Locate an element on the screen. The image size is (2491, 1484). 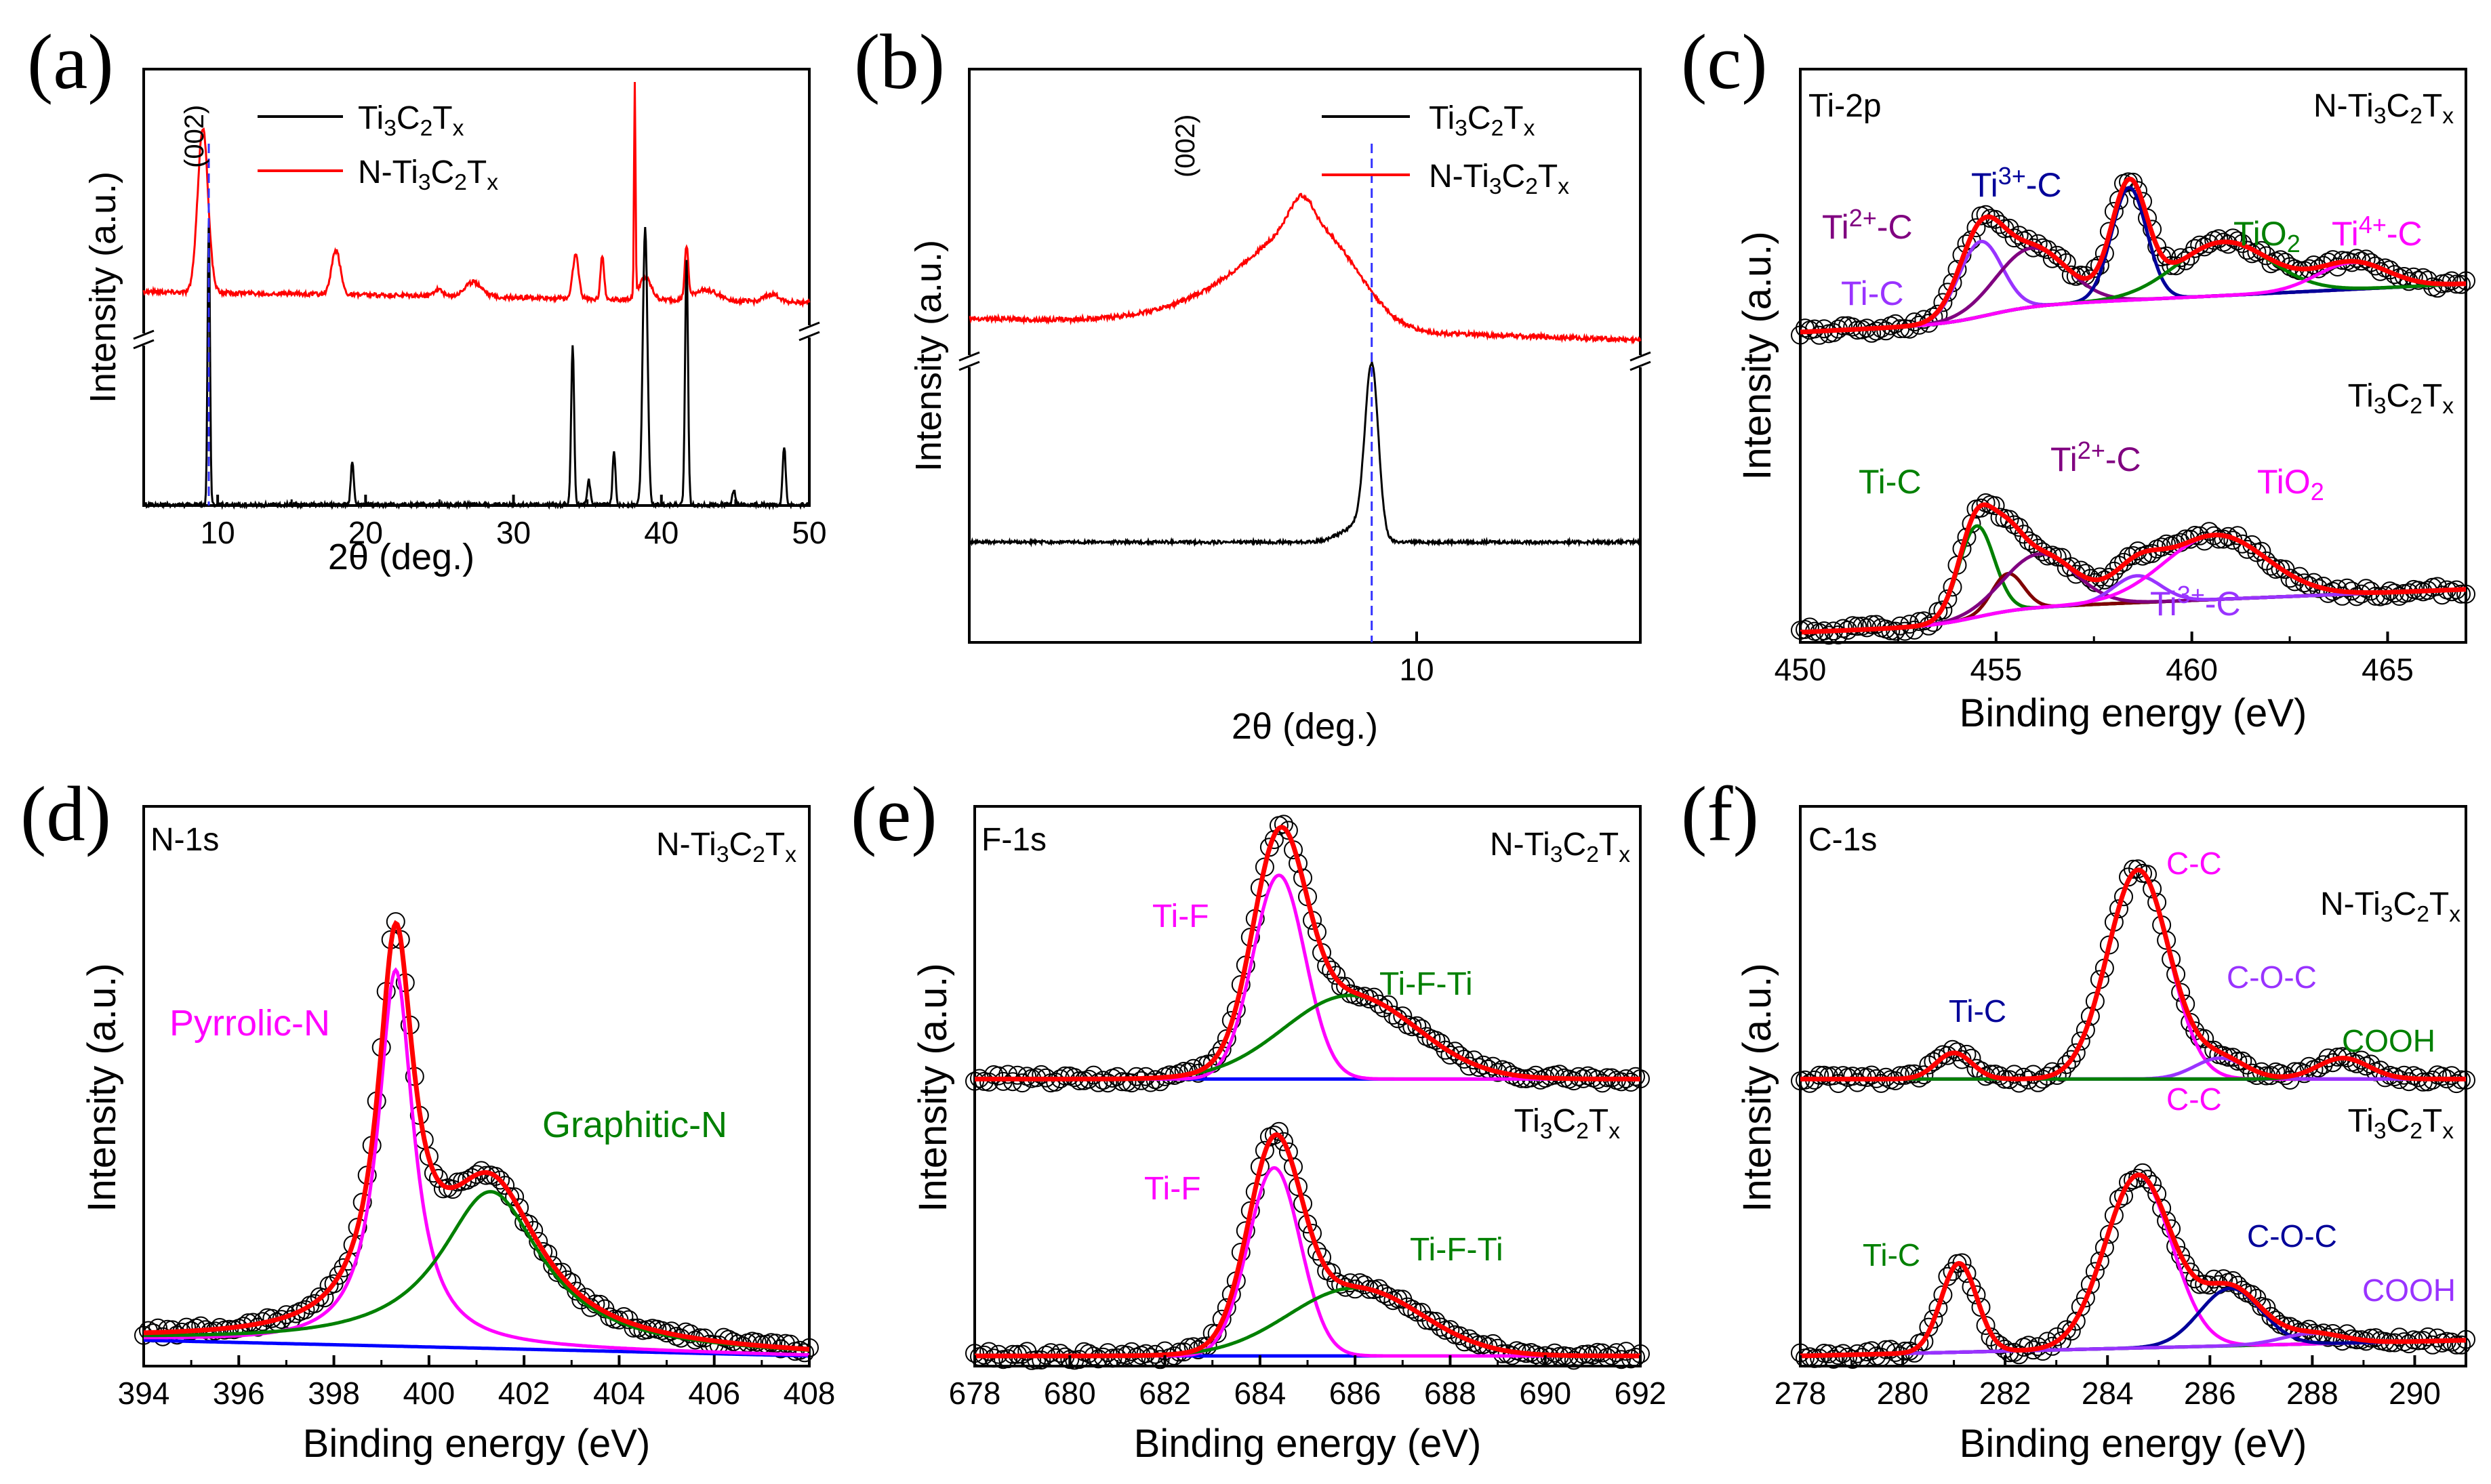
x-tick-label: 686 is located at coordinates (1355, 1393).